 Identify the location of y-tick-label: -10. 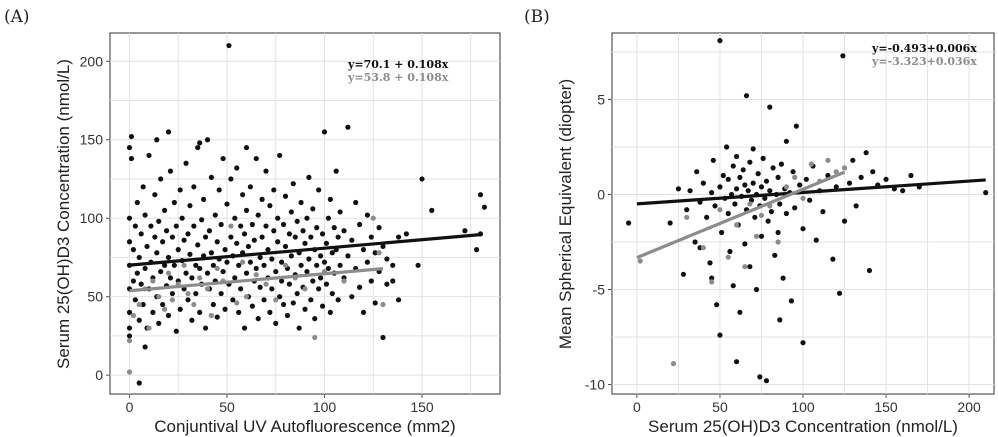
(595, 385).